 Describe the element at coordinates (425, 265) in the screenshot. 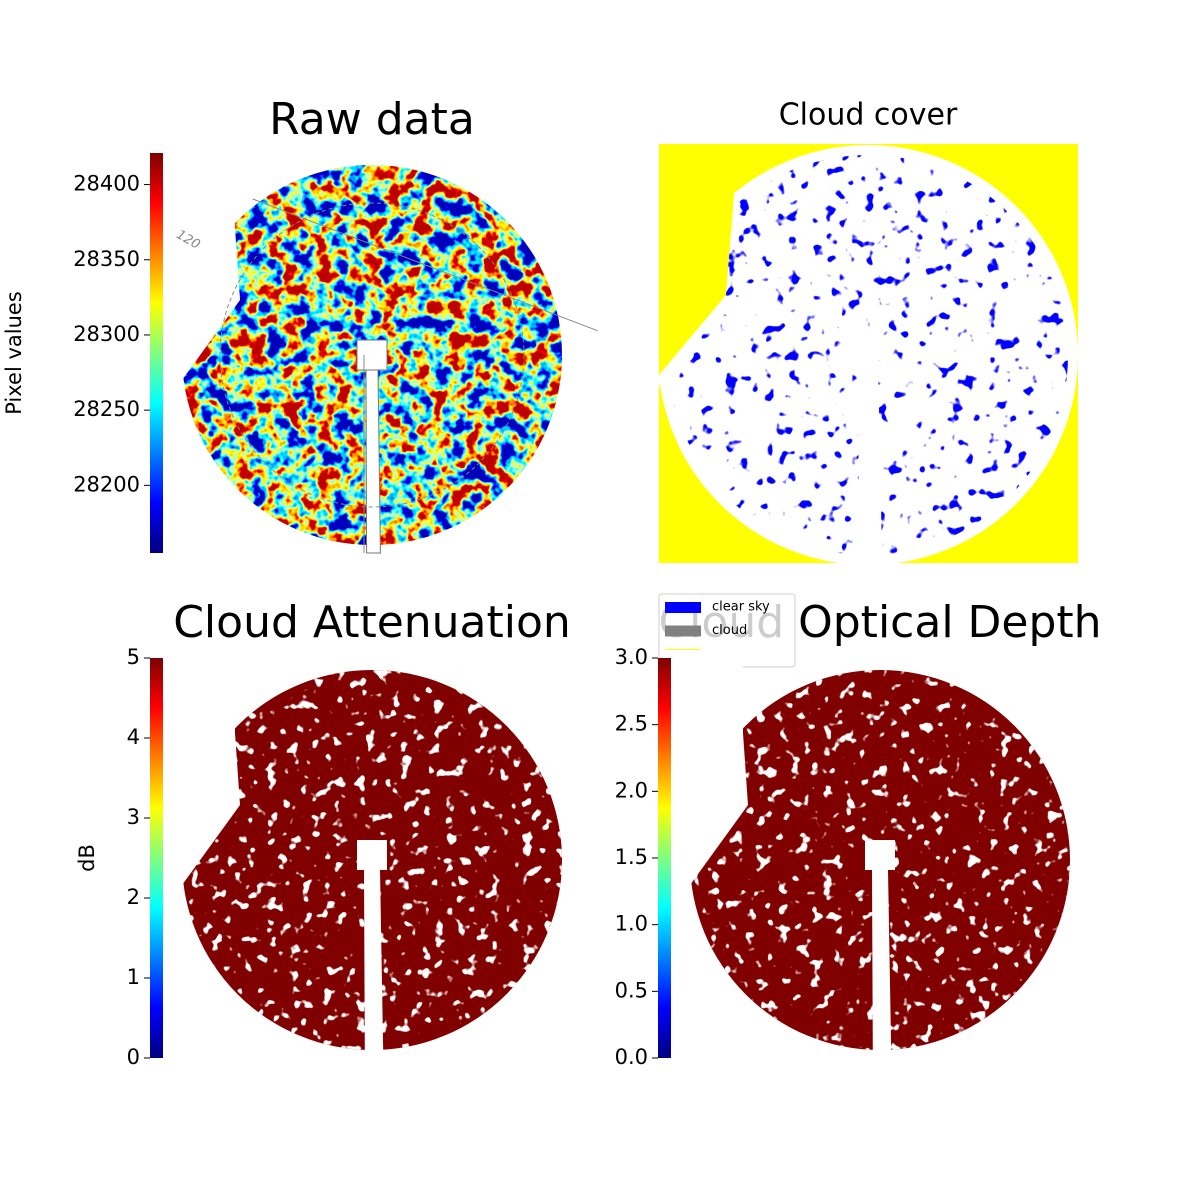

I see `polar-axis` at that location.